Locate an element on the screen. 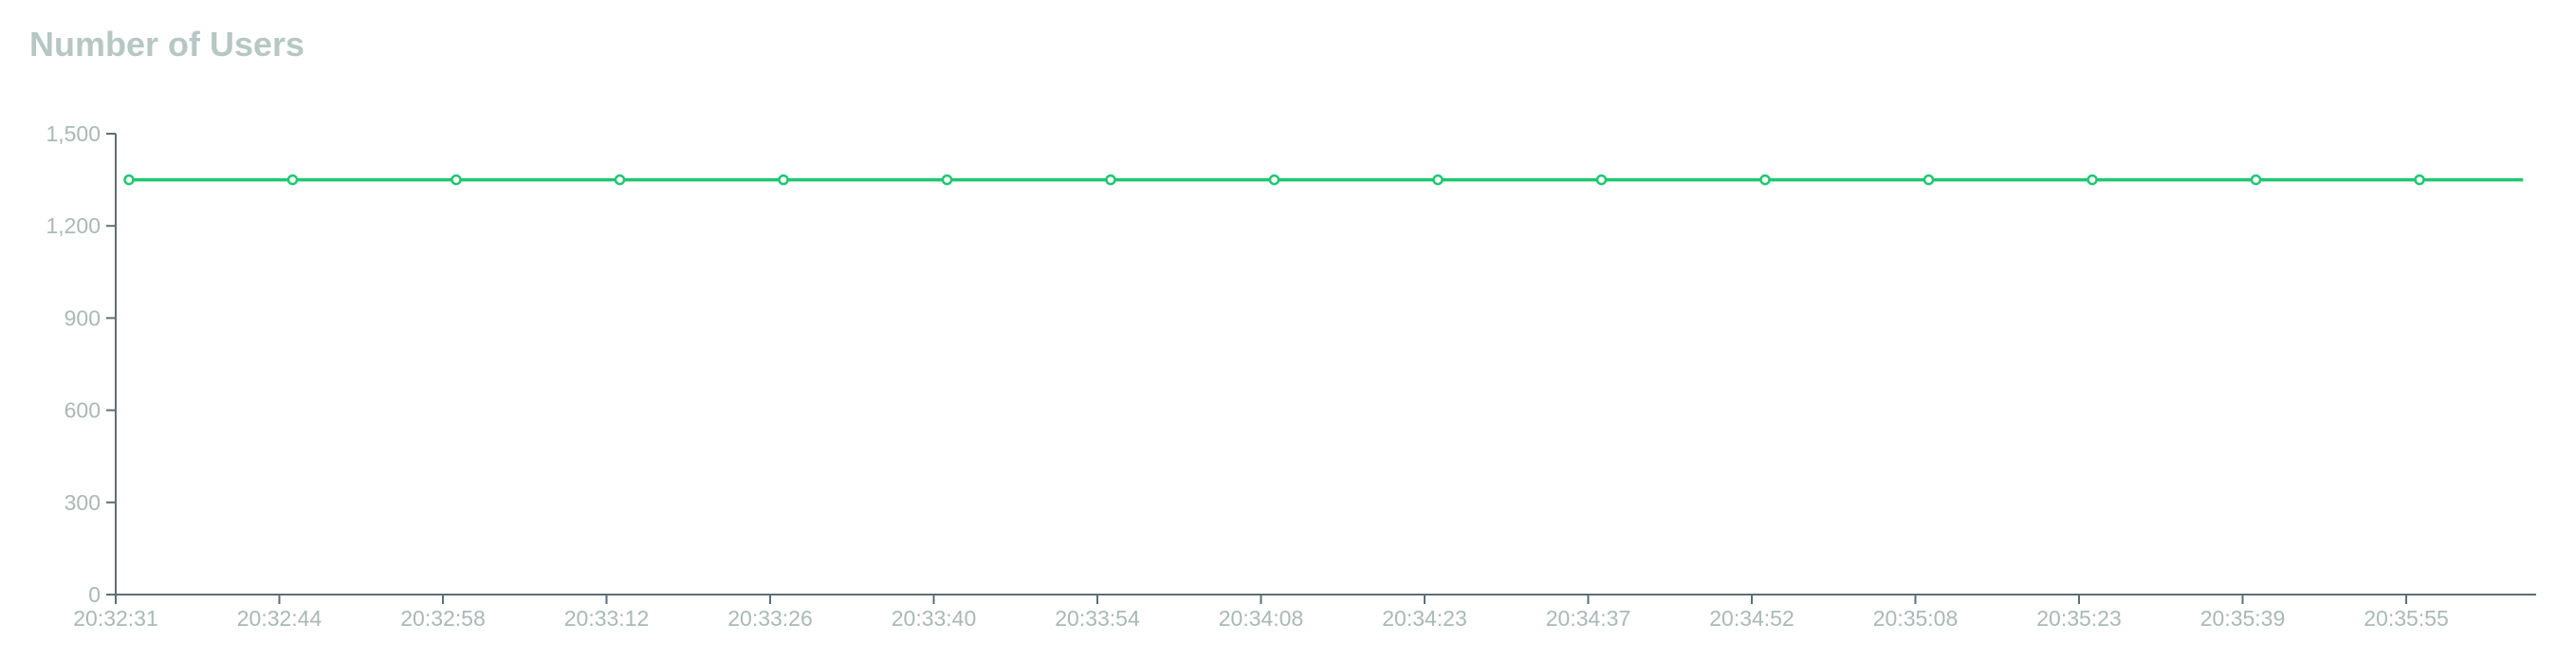 The height and width of the screenshot is (660, 2576). x-tick-label: 20:35:39 is located at coordinates (2243, 618).